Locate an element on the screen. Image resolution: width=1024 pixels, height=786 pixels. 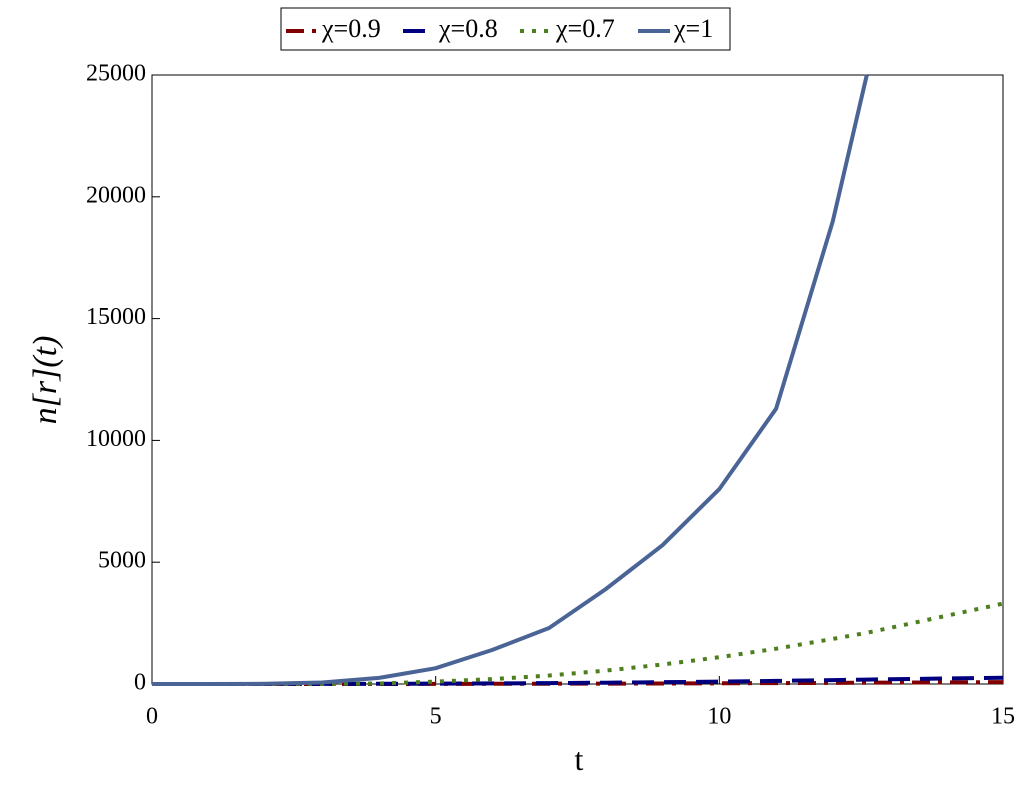
y-tick-label: 15000 is located at coordinates (116, 317).